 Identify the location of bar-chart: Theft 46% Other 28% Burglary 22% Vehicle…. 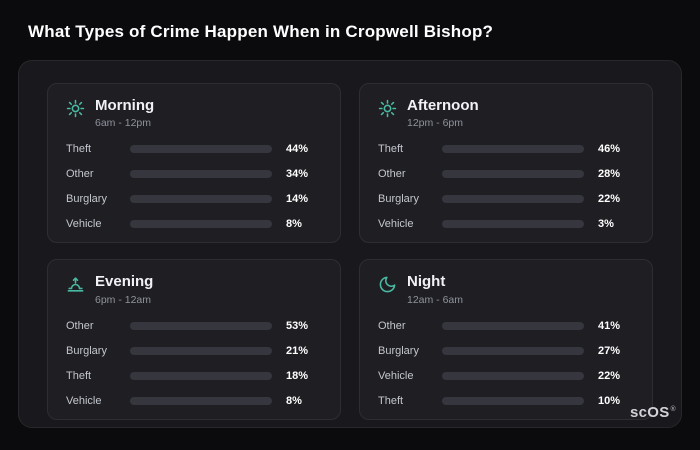
(506, 186).